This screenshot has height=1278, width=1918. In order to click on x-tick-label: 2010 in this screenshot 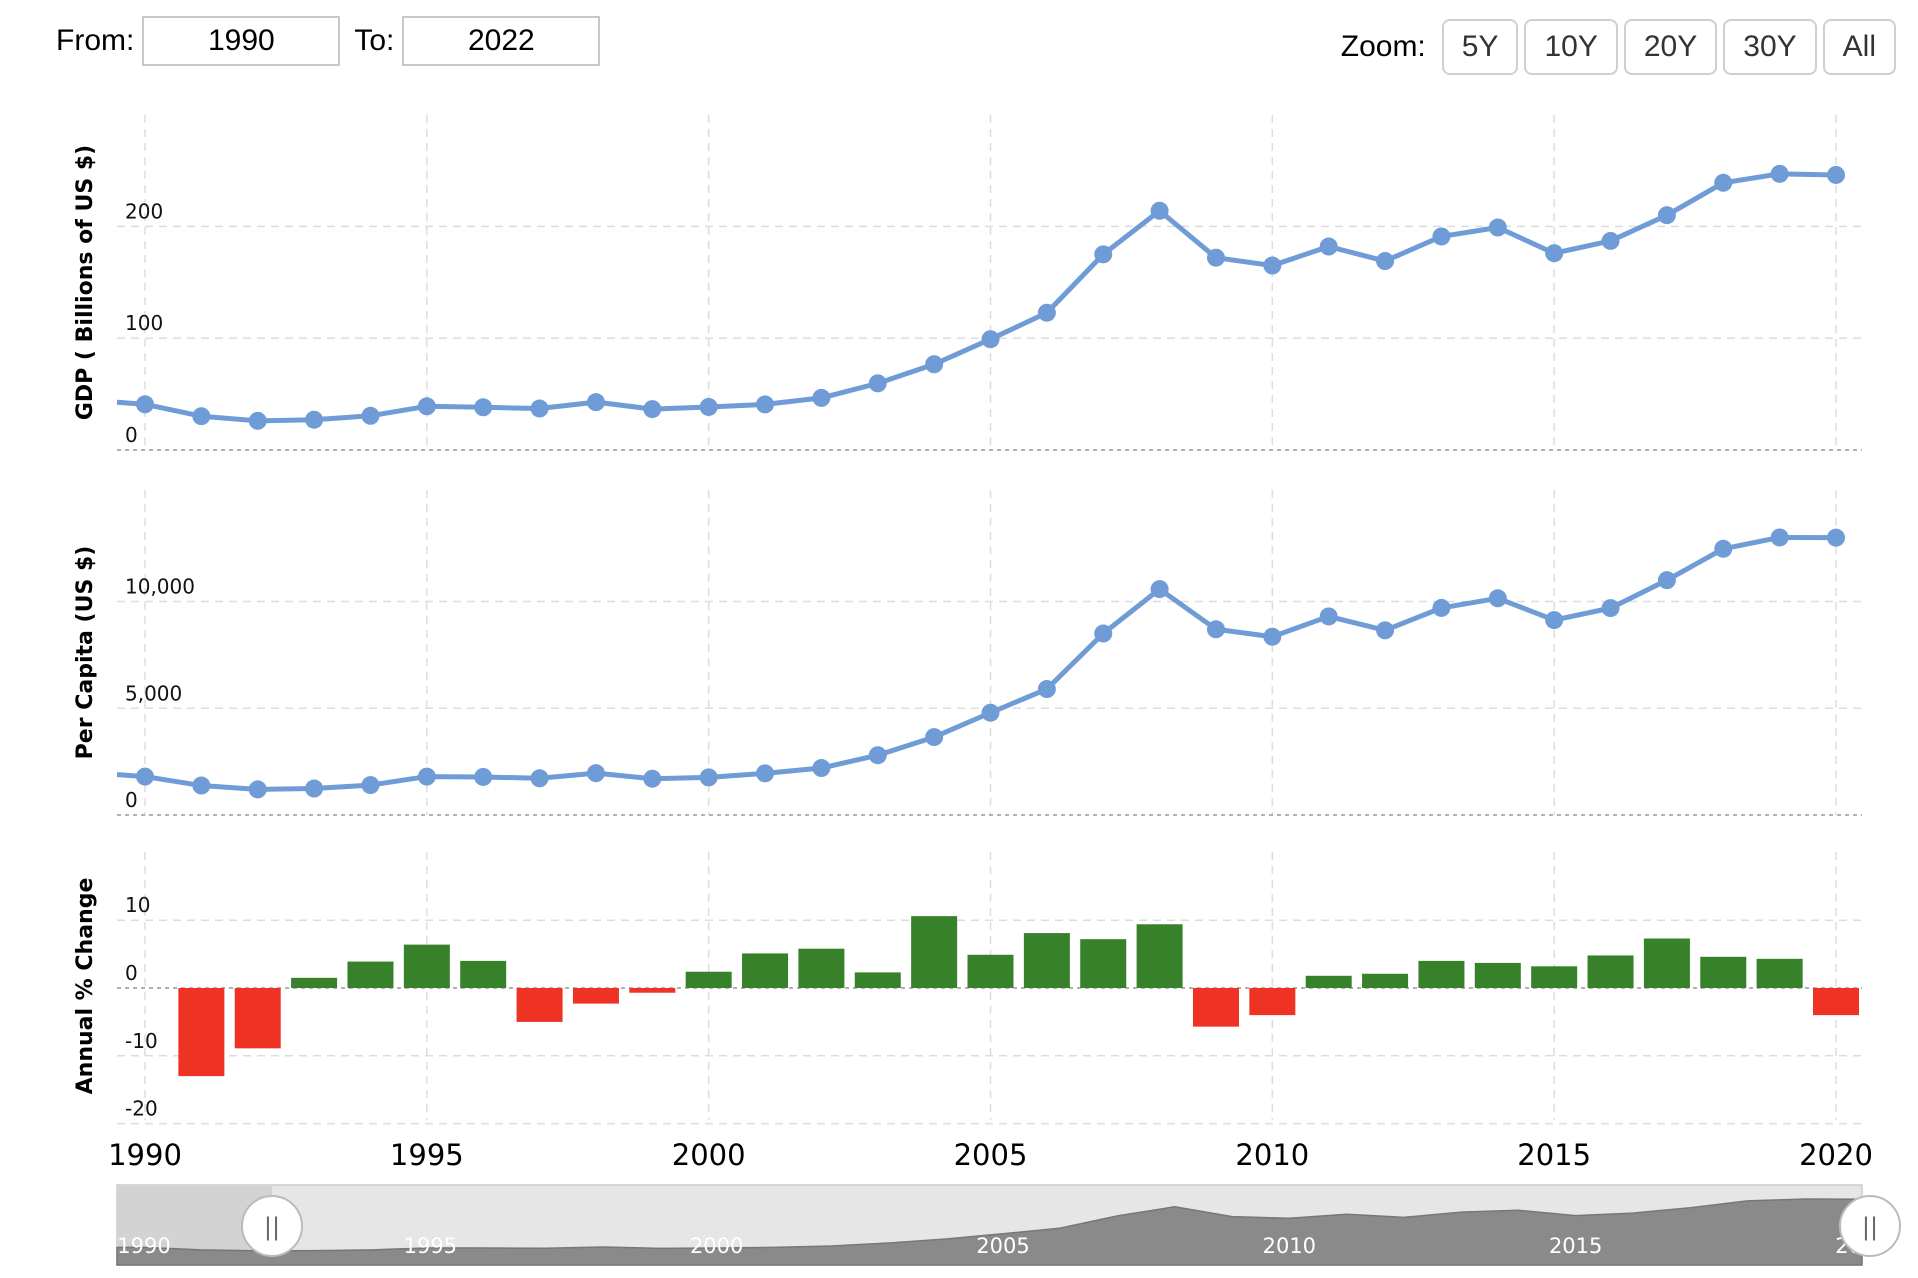, I will do `click(1272, 1155)`.